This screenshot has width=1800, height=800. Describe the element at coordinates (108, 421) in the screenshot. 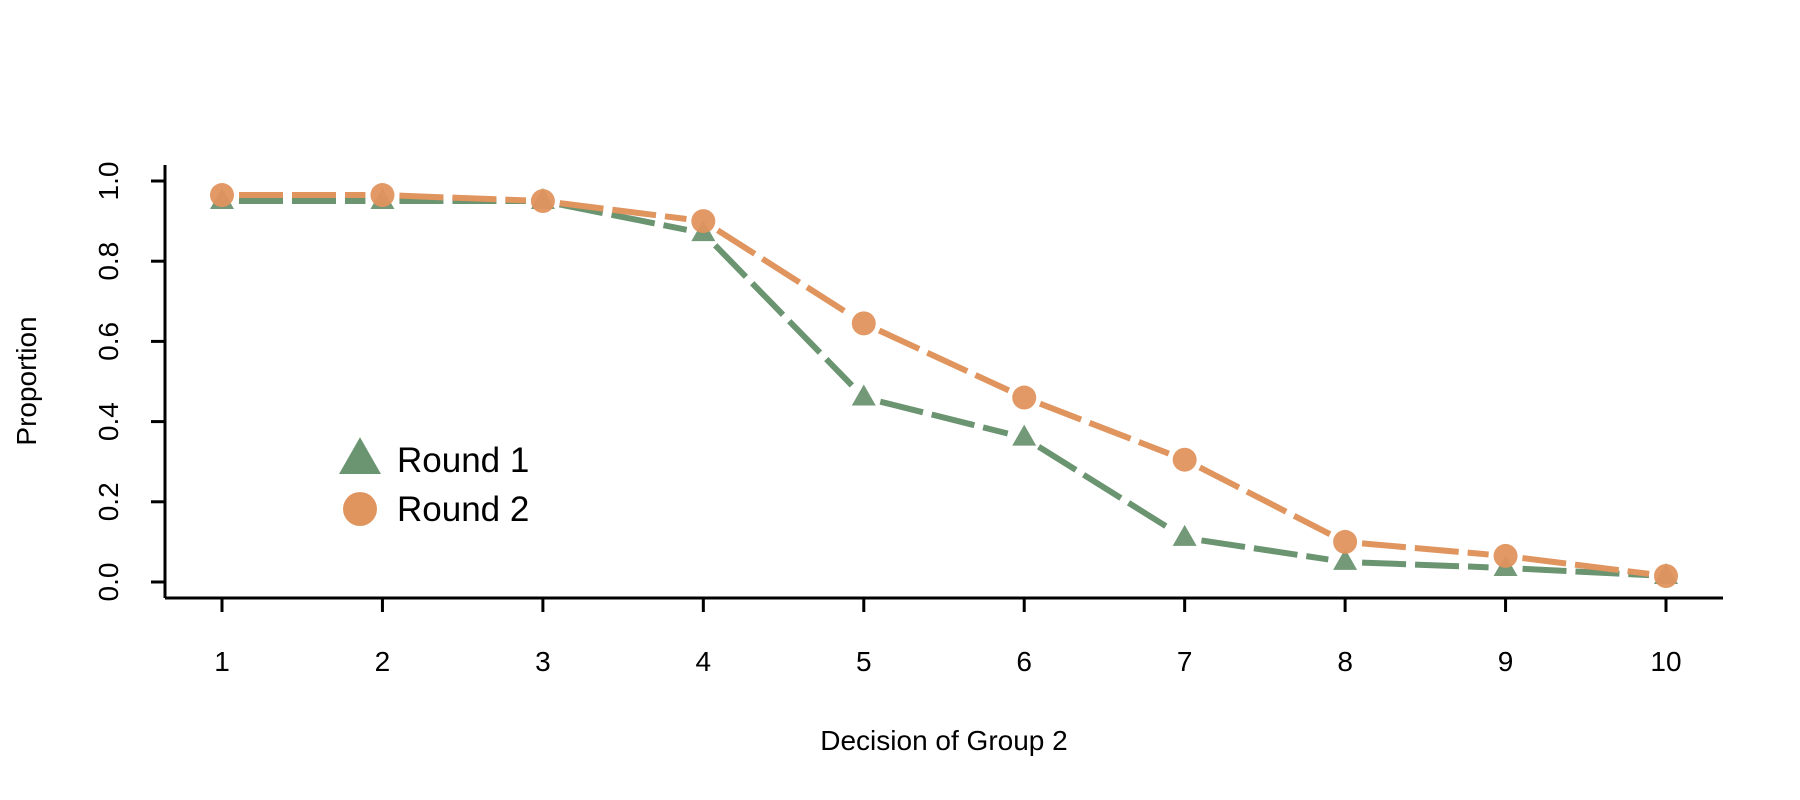

I see `y-tick-label: 0.4` at that location.